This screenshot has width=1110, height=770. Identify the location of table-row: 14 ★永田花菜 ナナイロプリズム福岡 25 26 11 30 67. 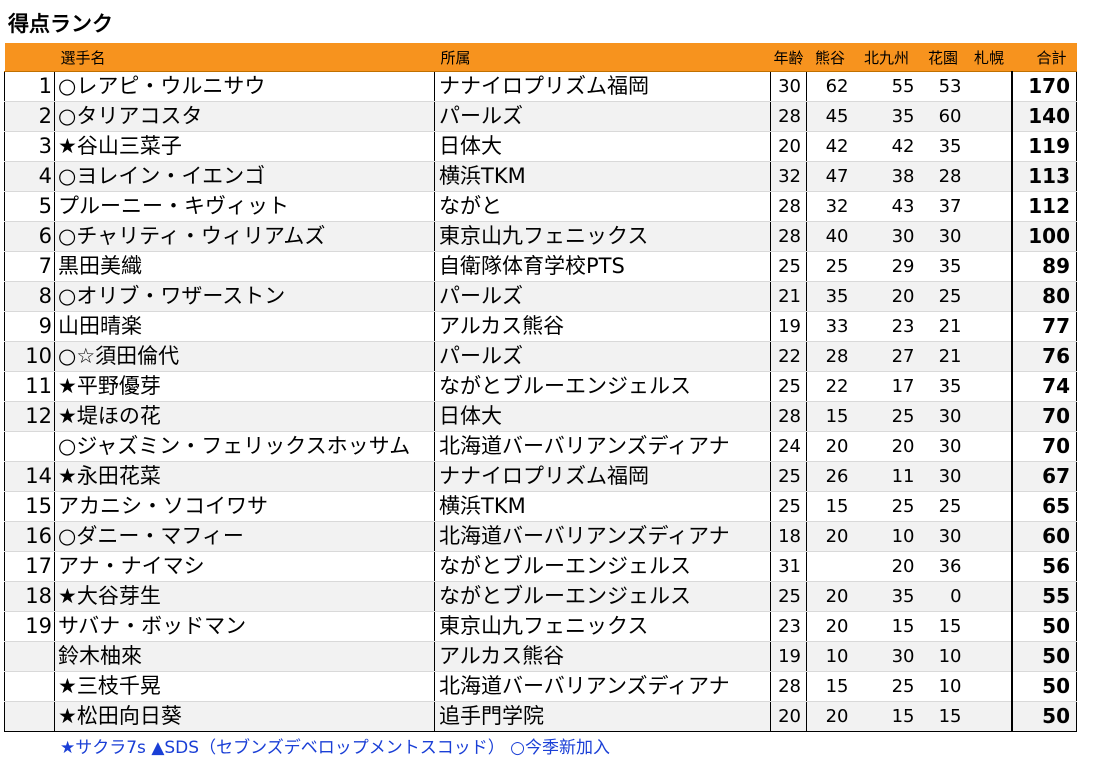
(541, 476).